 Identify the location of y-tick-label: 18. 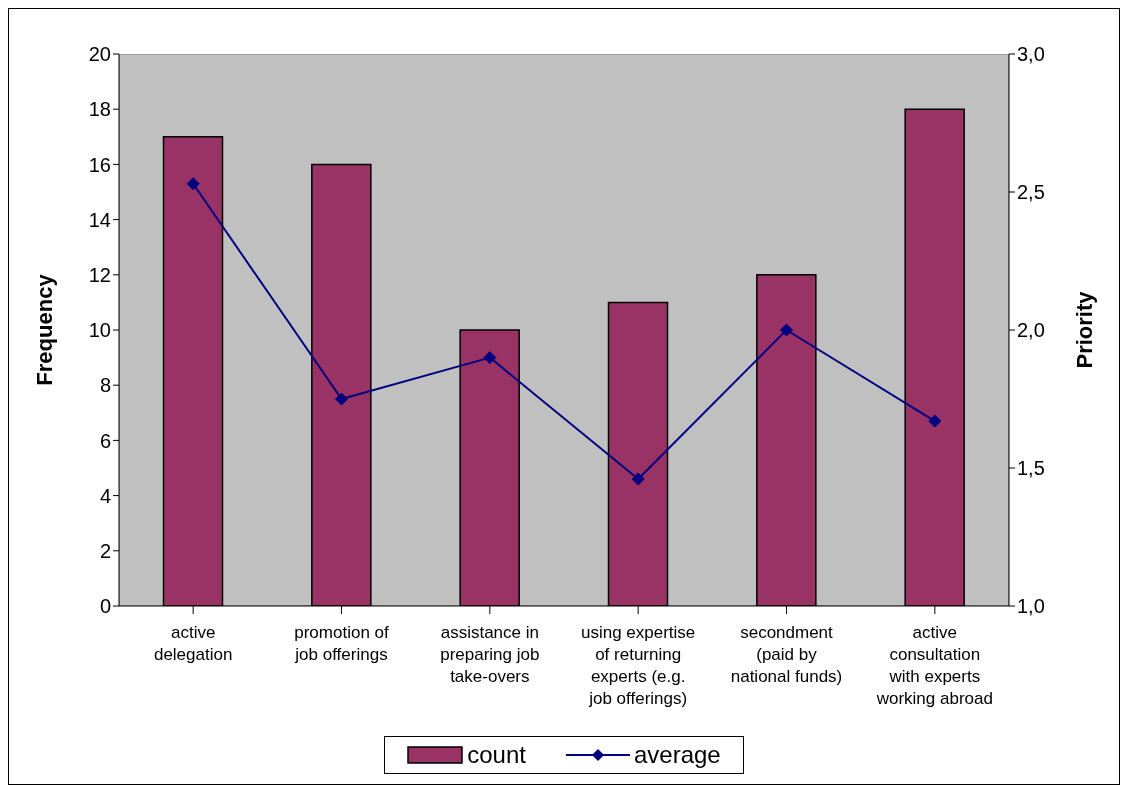
(99, 109).